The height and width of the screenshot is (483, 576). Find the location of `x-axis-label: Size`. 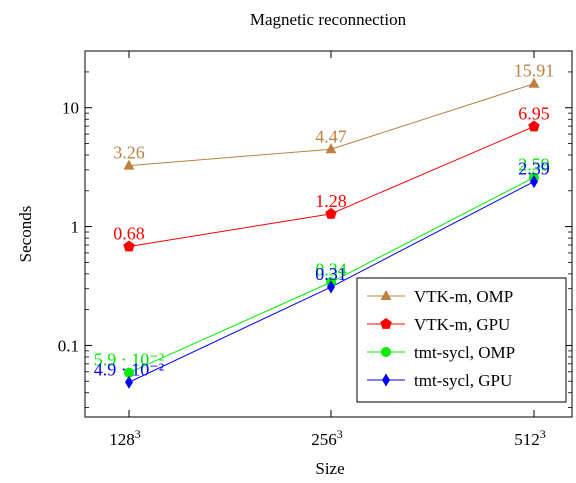

x-axis-label: Size is located at coordinates (329, 468).